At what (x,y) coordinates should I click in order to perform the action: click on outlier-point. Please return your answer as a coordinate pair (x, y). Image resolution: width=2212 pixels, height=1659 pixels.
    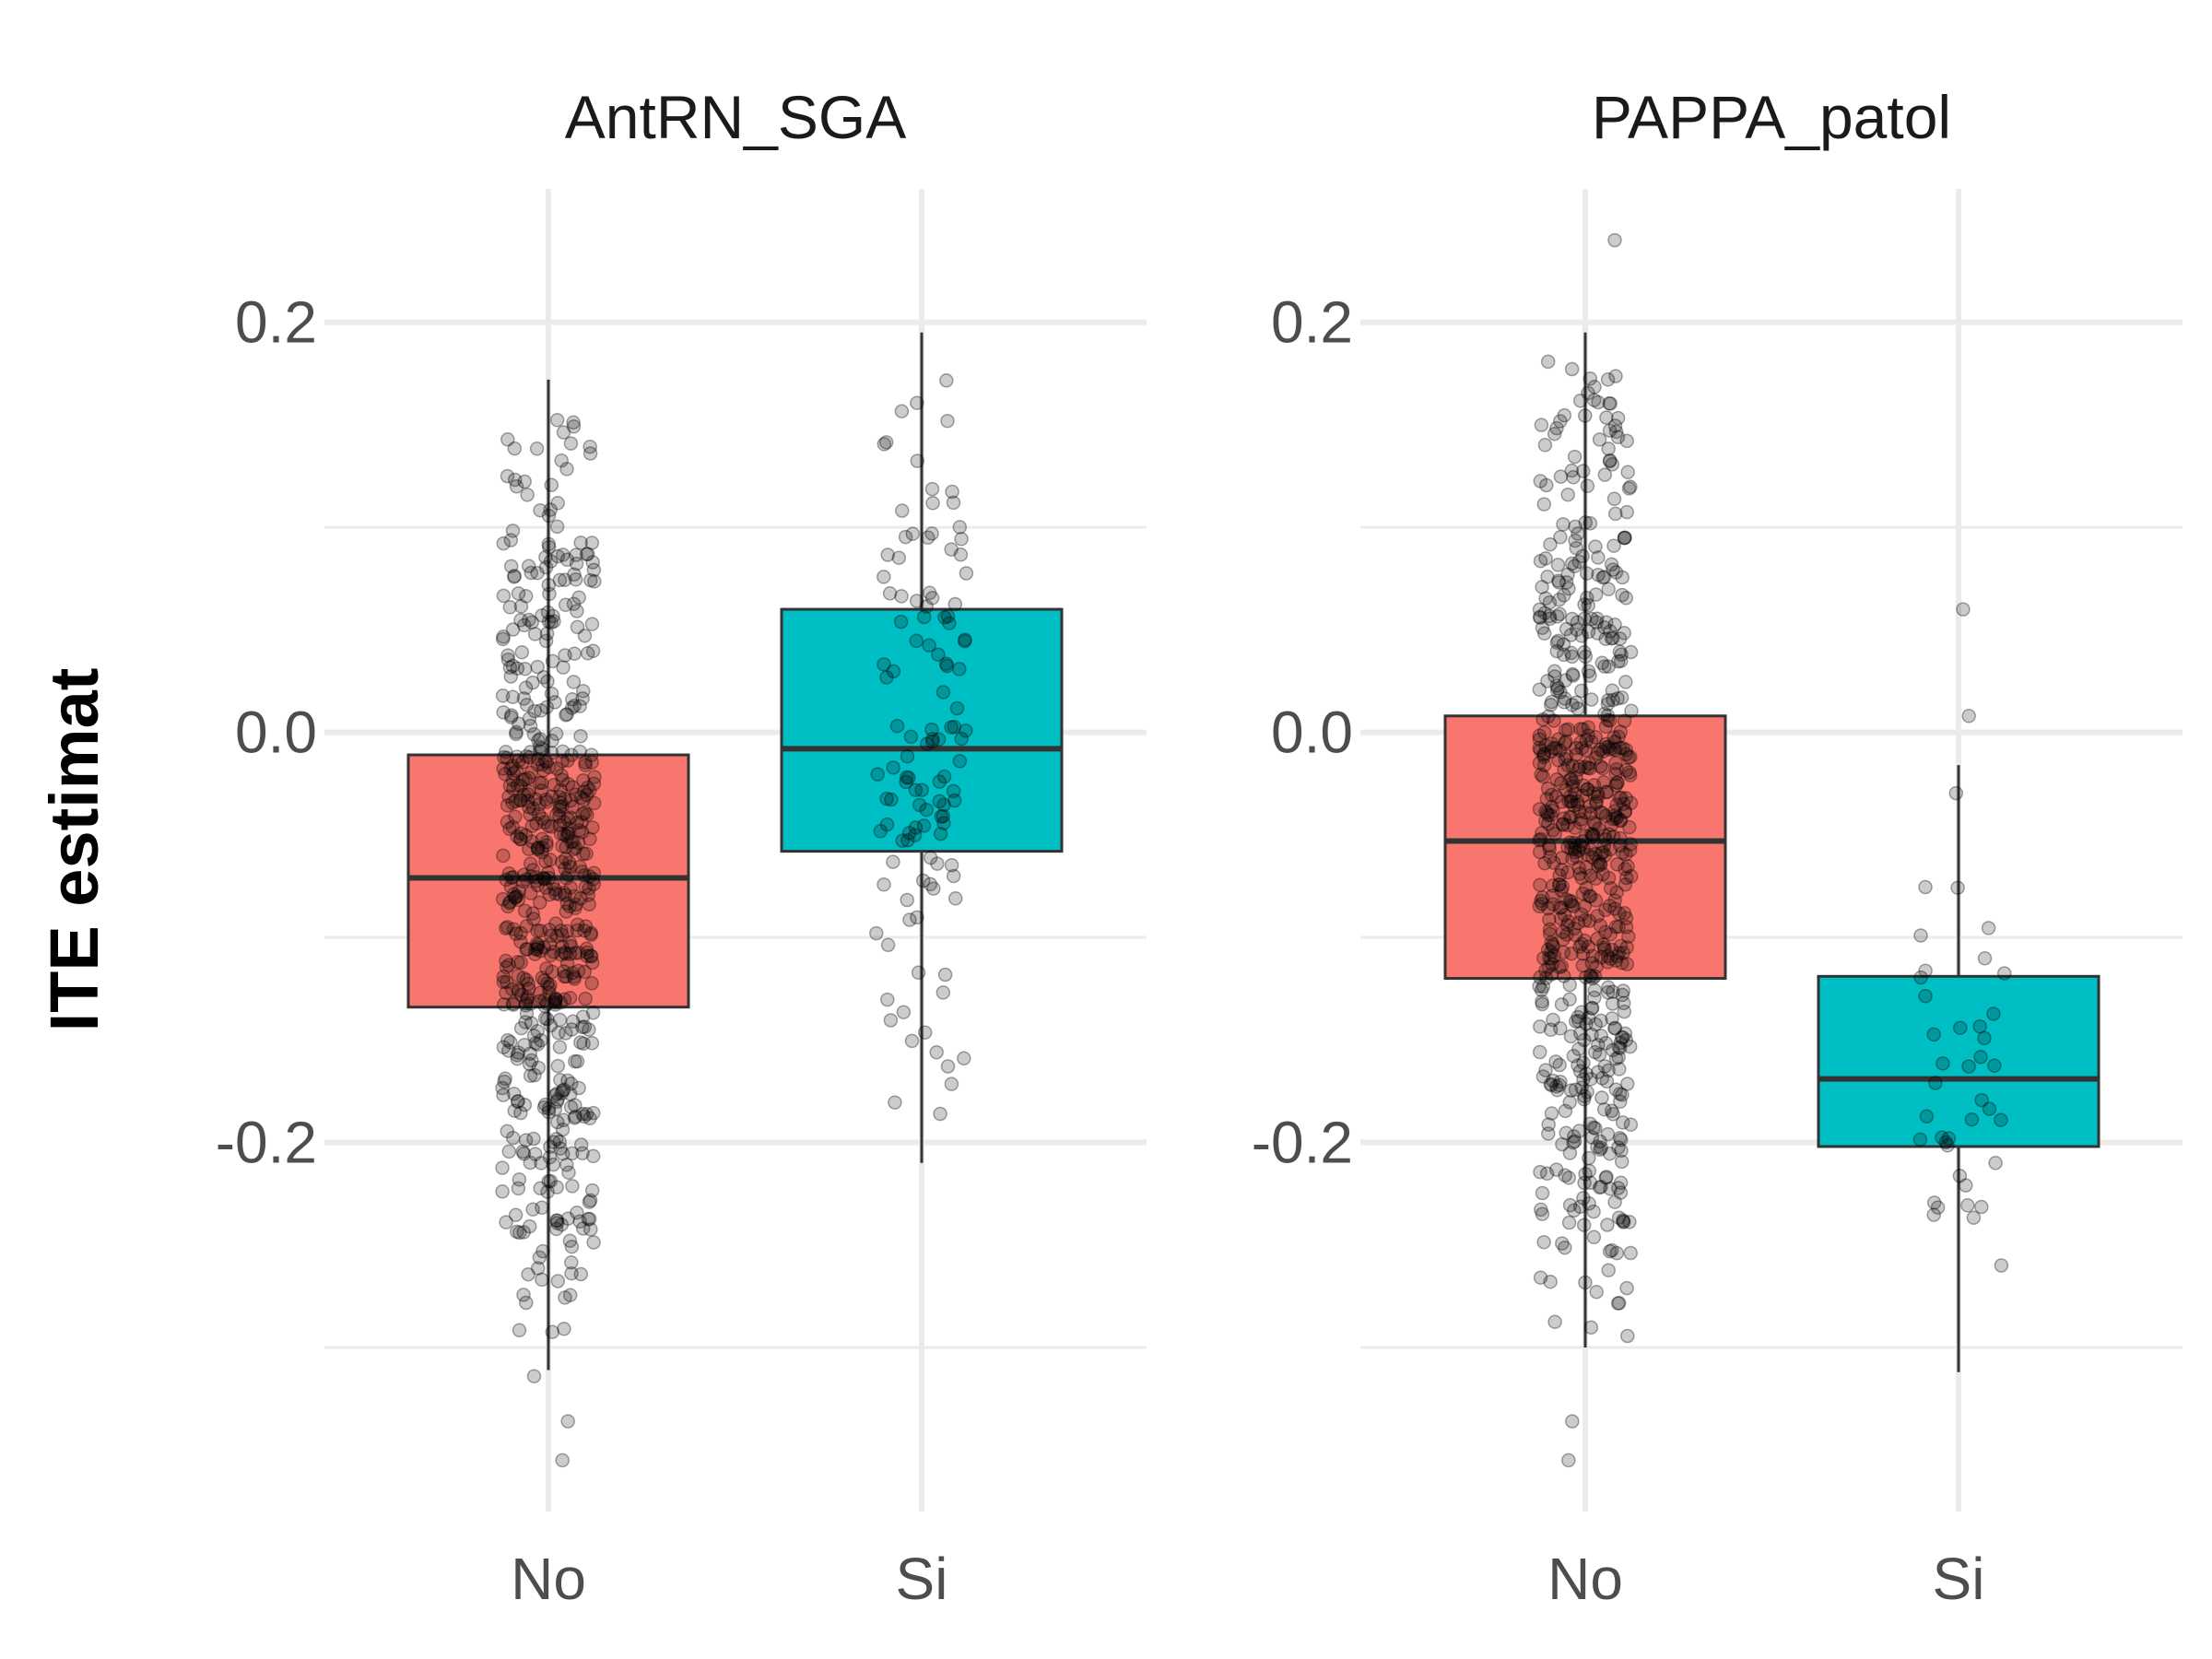
    Looking at the image, I should click on (1572, 1421).